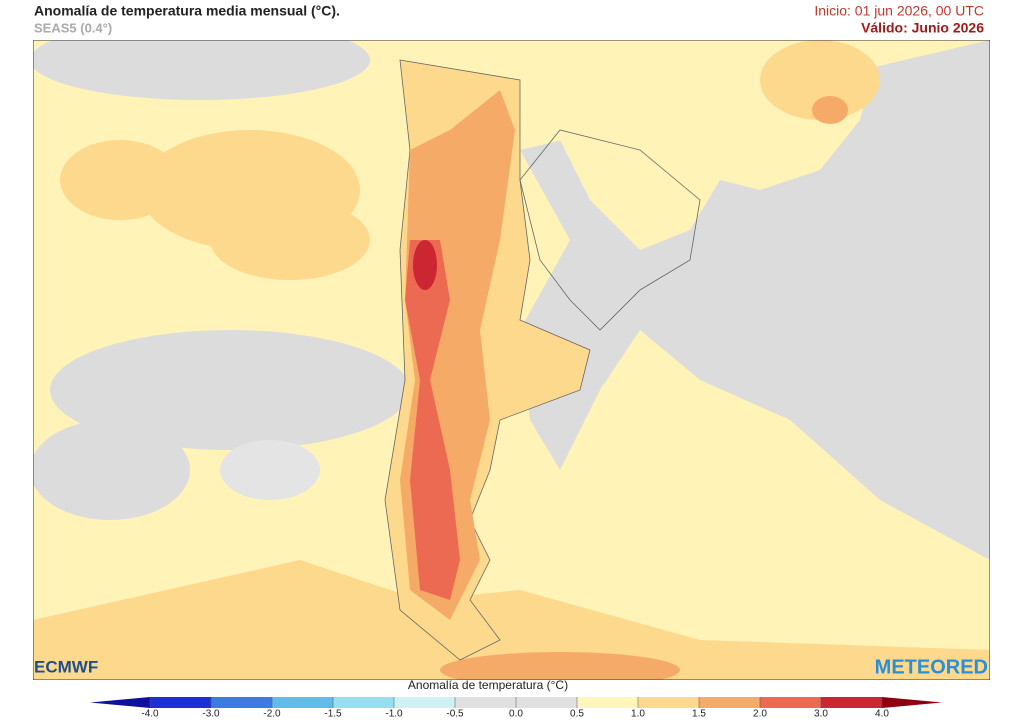  What do you see at coordinates (931, 667) in the screenshot?
I see `meteored-logo: METEORED` at bounding box center [931, 667].